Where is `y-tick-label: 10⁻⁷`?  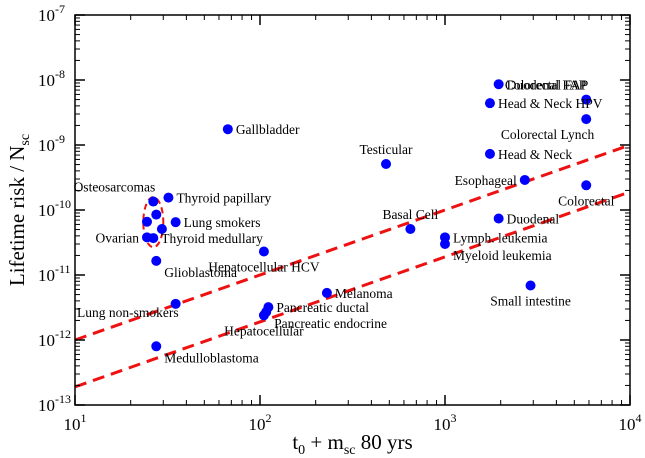
y-tick-label: 10⁻⁷ is located at coordinates (51, 13).